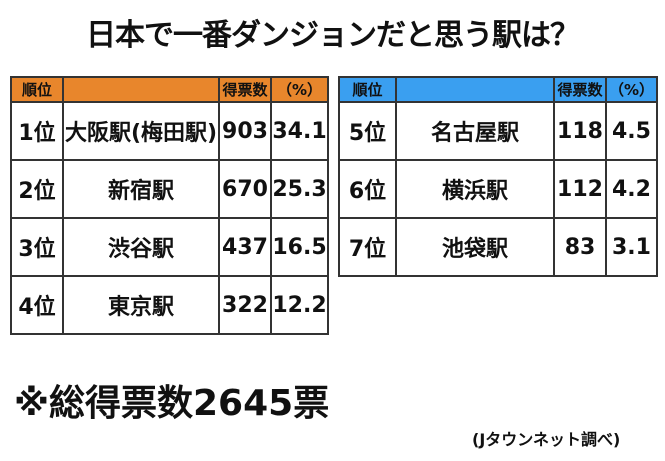 This screenshot has width=665, height=461. Describe the element at coordinates (631, 189) in the screenshot. I see `cell-pct: 4.2` at that location.